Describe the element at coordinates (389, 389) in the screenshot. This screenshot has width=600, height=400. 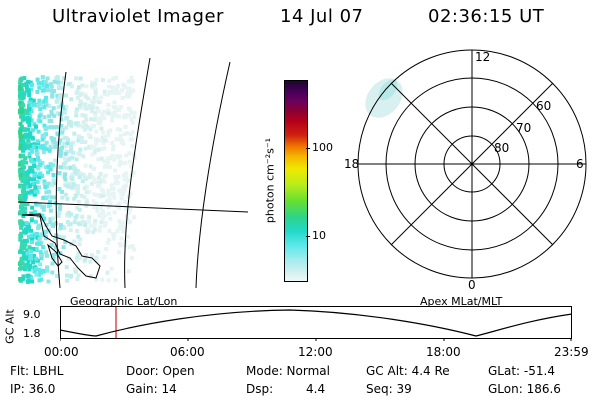
I see `sequence-status: Seq: 39` at that location.